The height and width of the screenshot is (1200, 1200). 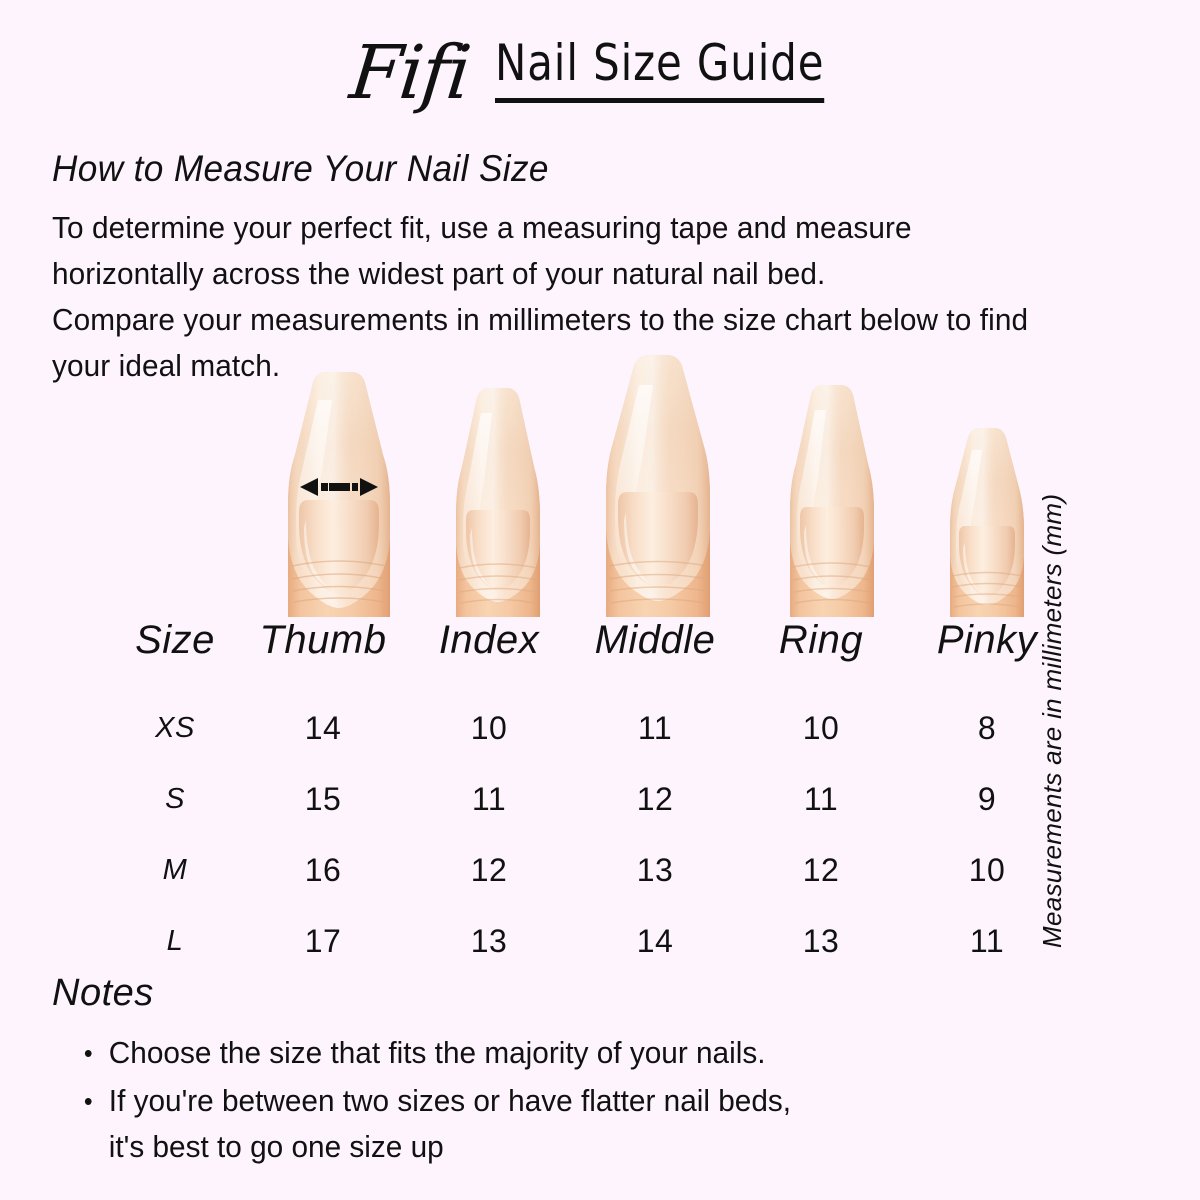 I want to click on cell-m-index: 12, so click(x=489, y=870).